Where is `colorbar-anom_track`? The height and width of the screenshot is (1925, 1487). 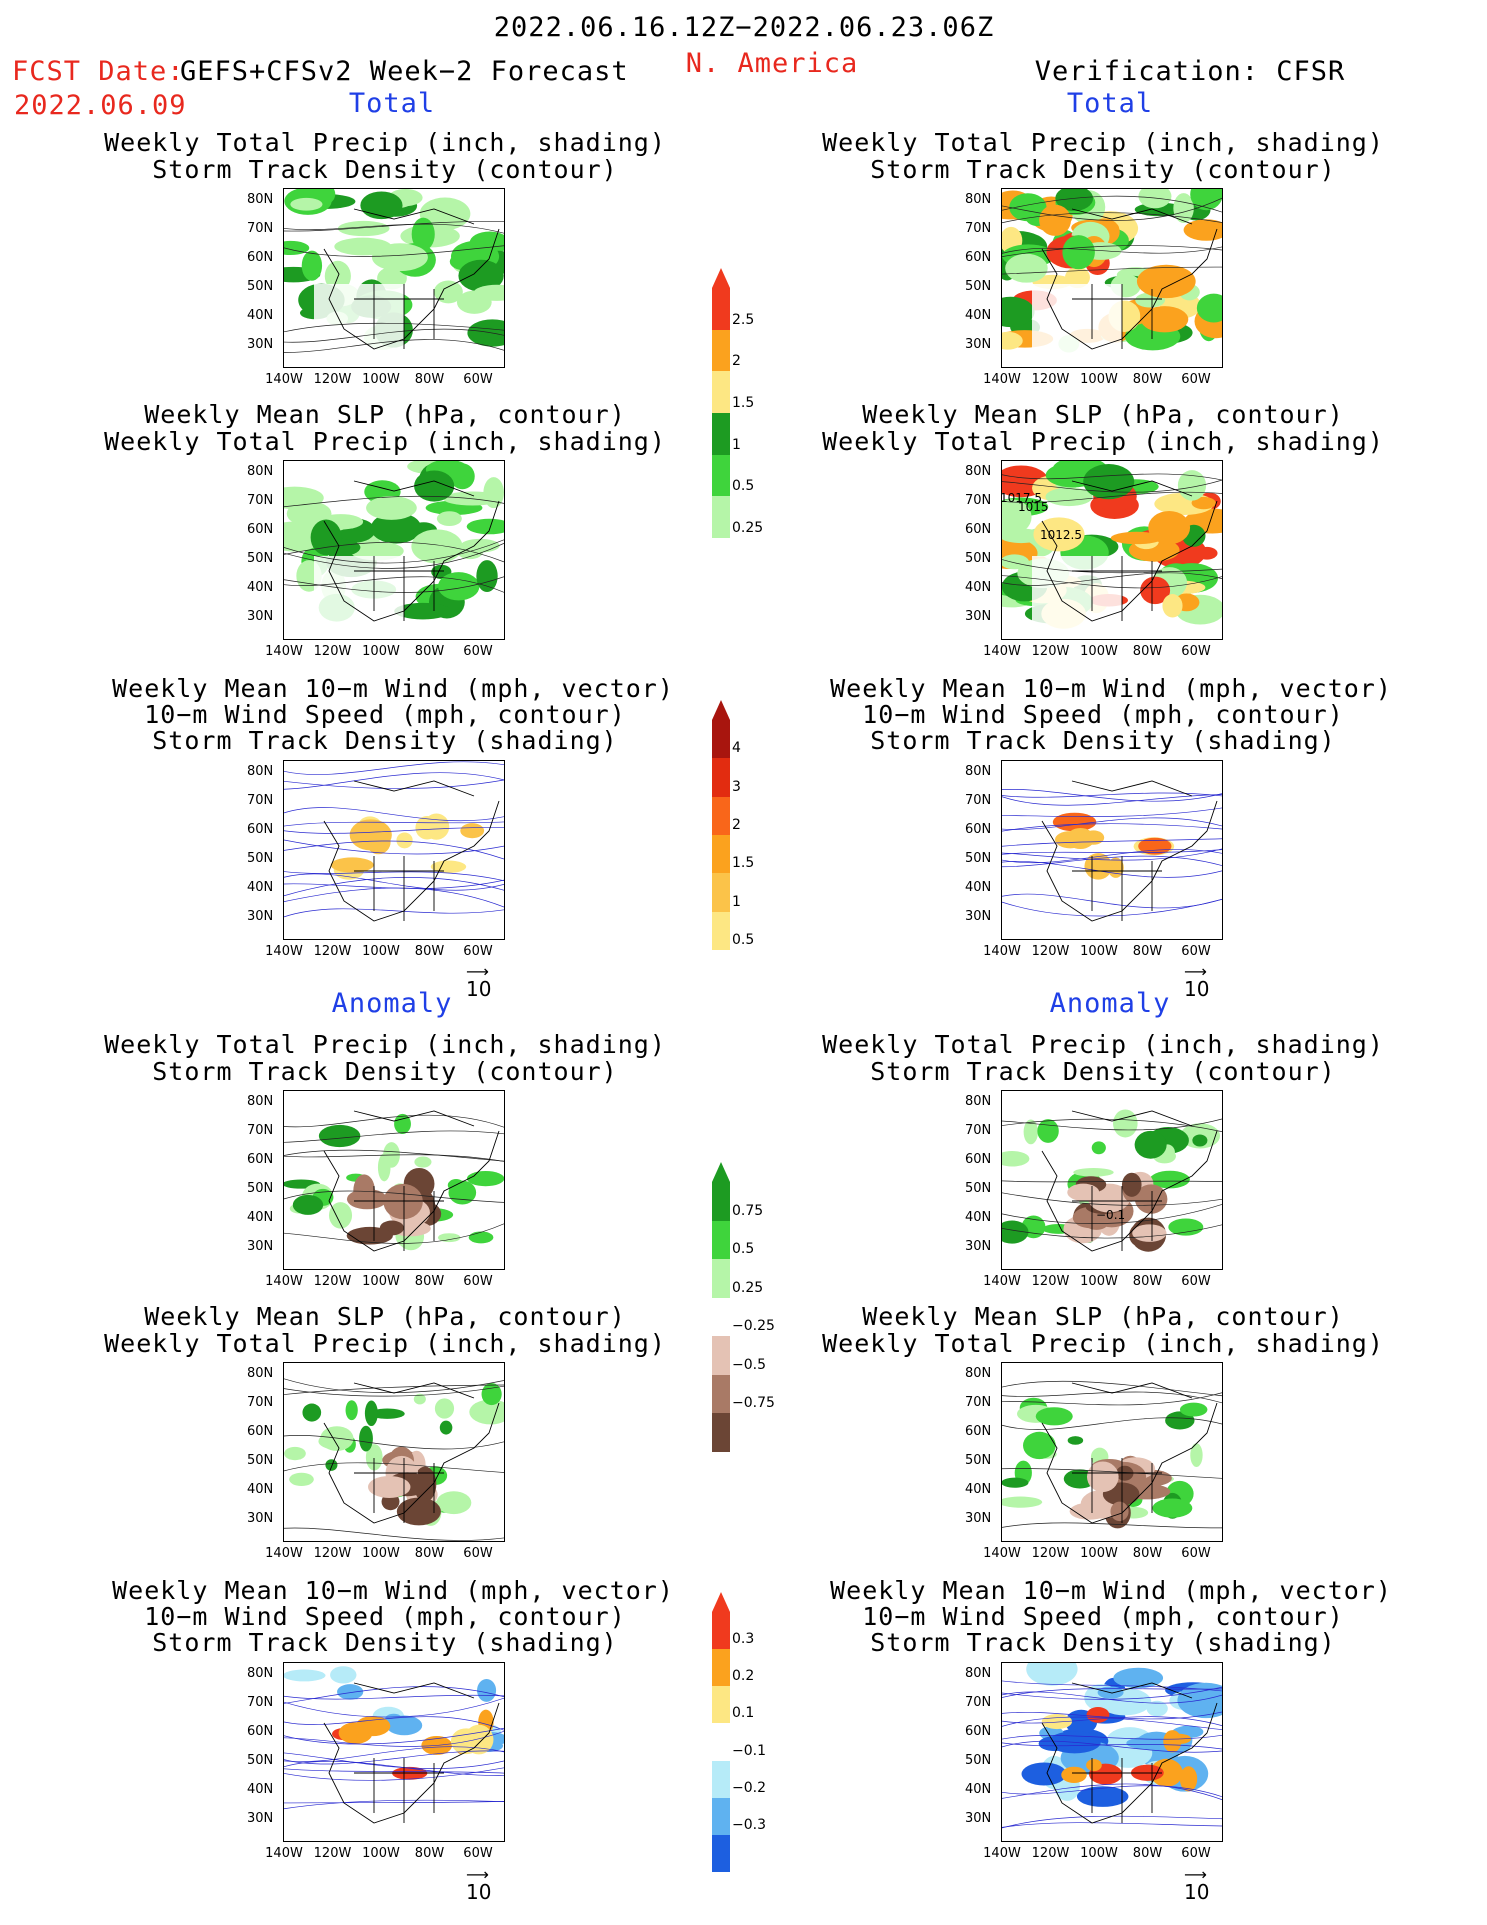
colorbar-anom_track is located at coordinates (721, 1732).